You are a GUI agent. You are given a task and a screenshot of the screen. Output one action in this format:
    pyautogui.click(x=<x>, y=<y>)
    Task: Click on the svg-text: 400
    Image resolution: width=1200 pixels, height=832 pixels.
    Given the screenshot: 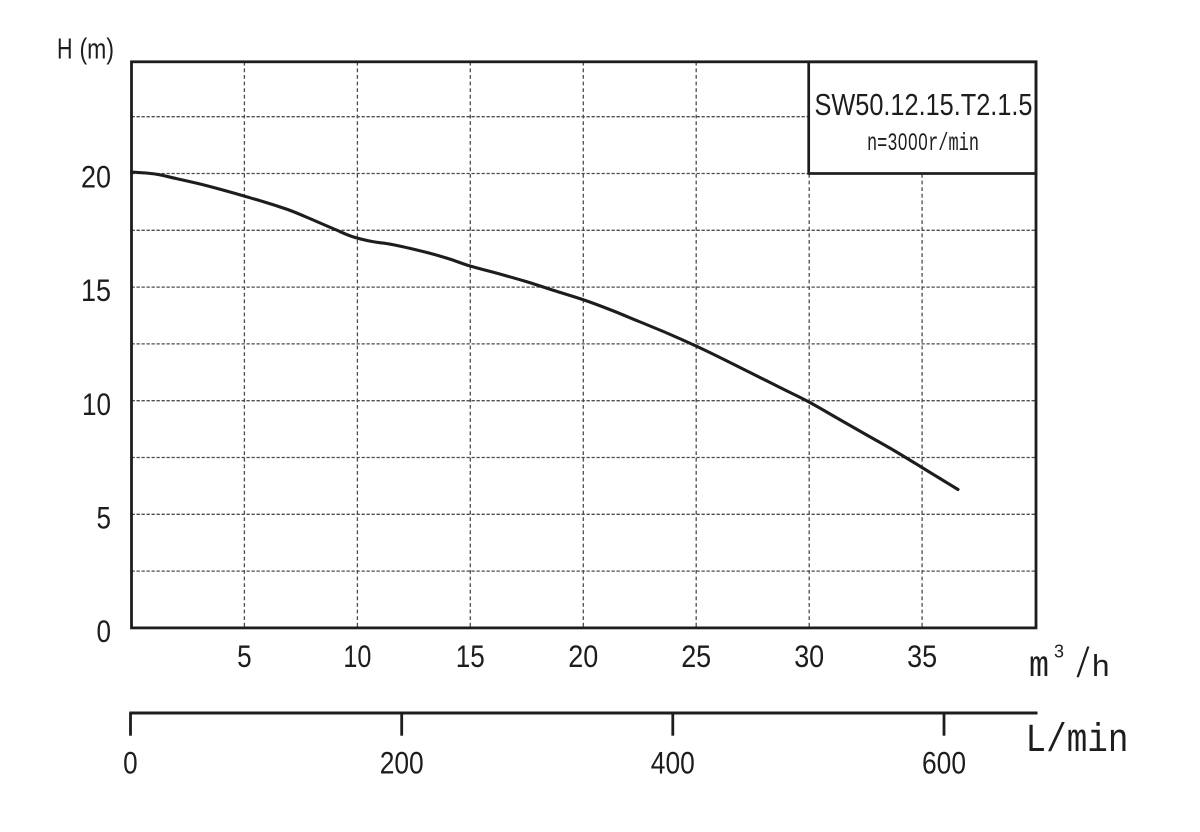 What is the action you would take?
    pyautogui.click(x=673, y=763)
    